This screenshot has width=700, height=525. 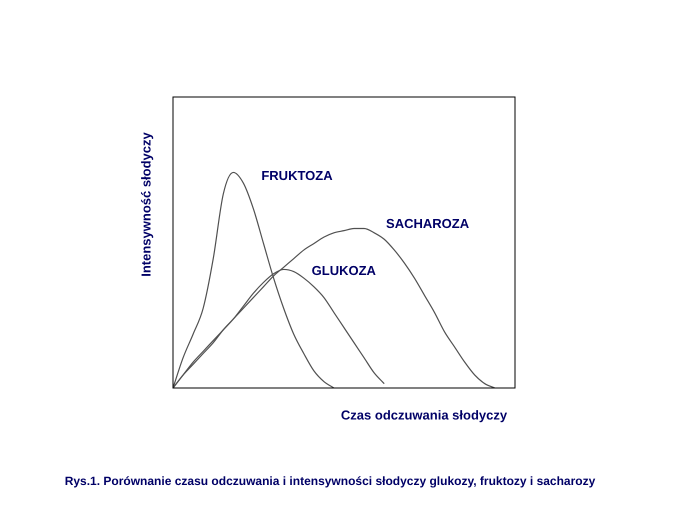 I want to click on y-axis-title: Intensywność słodyczy, so click(x=146, y=204).